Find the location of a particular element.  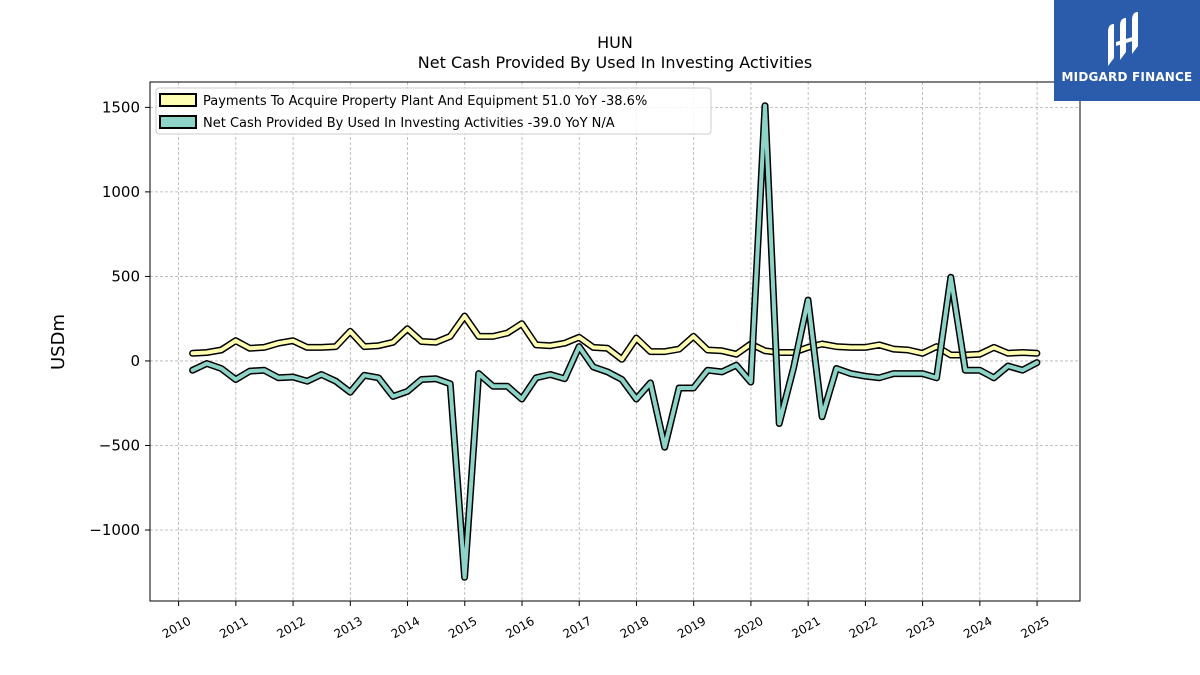

x-tick-label: 2020 is located at coordinates (748, 627).